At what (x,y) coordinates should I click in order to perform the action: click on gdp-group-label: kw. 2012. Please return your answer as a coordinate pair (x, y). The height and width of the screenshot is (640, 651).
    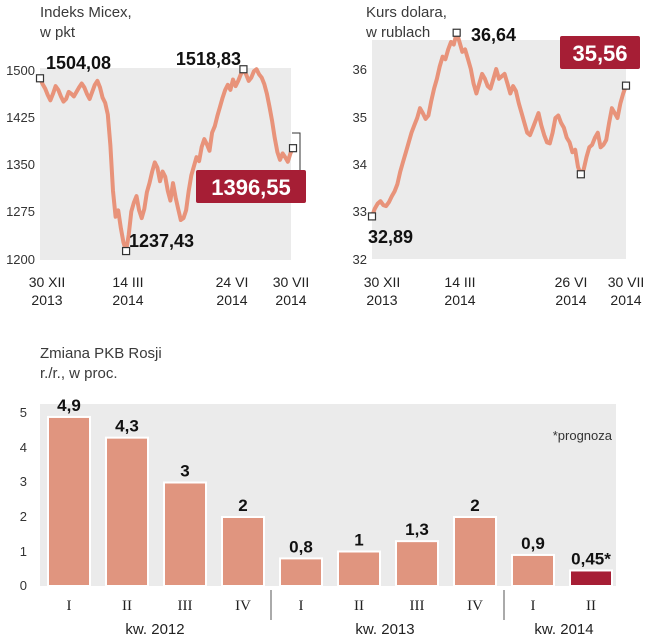
    Looking at the image, I should click on (154, 629).